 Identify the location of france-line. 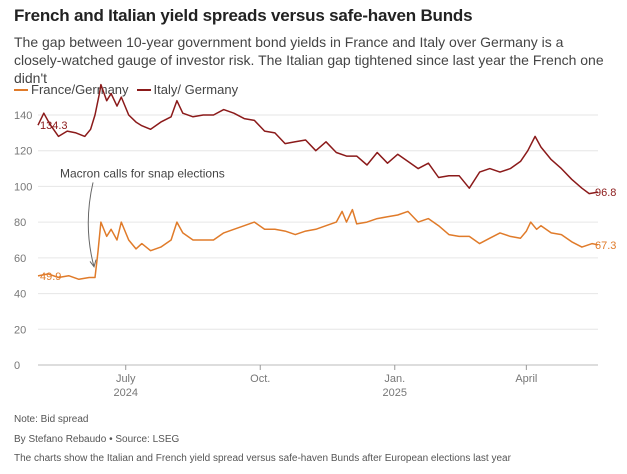
(318, 244).